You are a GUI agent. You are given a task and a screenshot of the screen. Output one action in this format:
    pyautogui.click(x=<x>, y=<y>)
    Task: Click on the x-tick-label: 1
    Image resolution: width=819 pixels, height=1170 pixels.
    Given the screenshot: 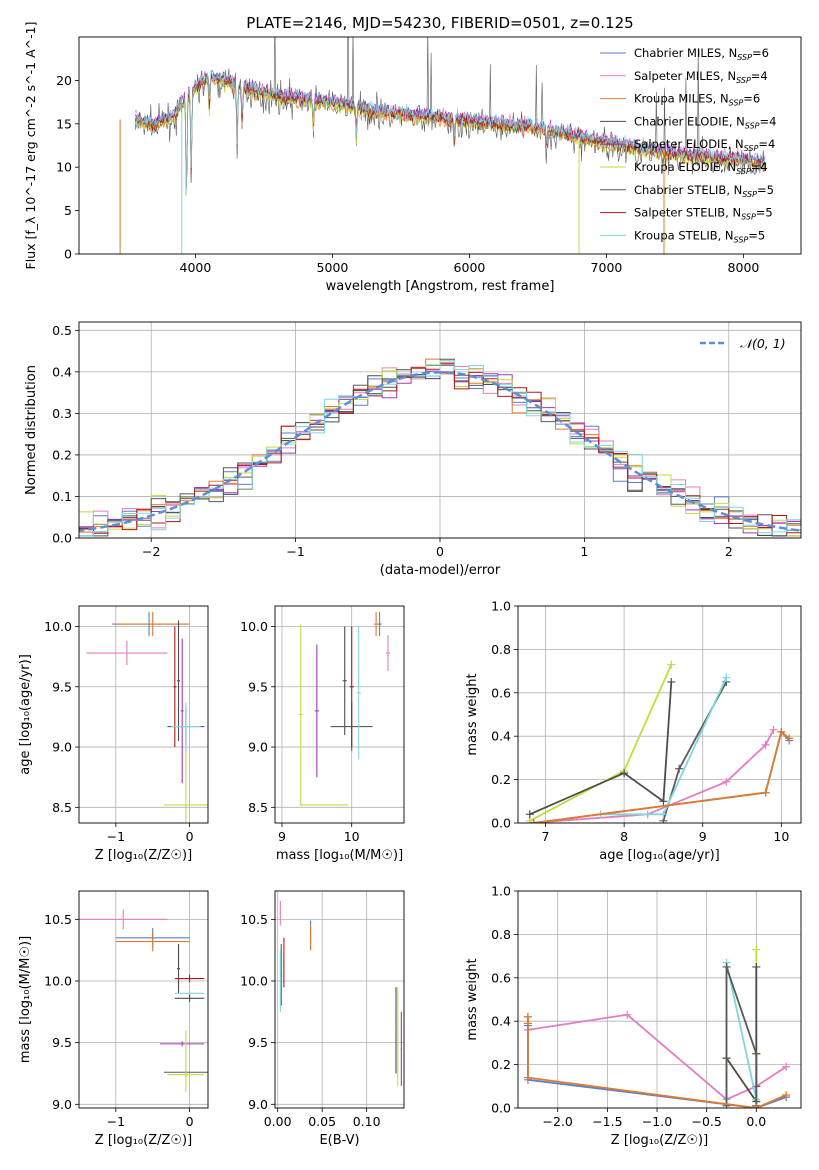 What is the action you would take?
    pyautogui.click(x=584, y=551)
    